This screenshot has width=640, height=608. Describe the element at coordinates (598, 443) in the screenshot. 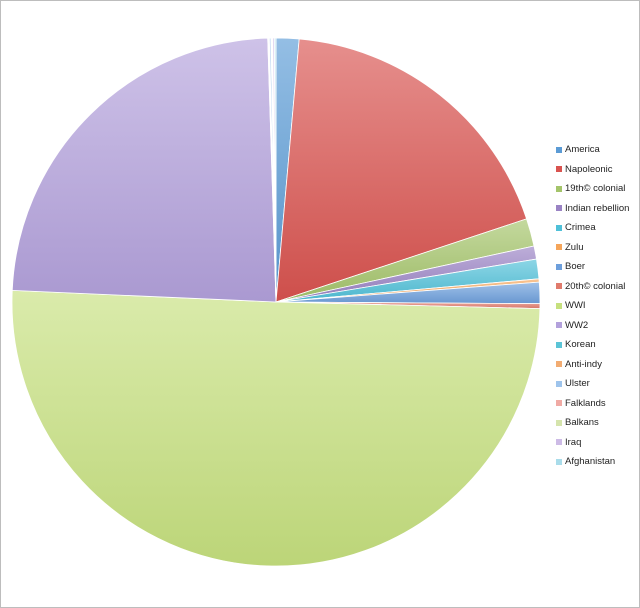

I see `legend-item: Iraq` at that location.